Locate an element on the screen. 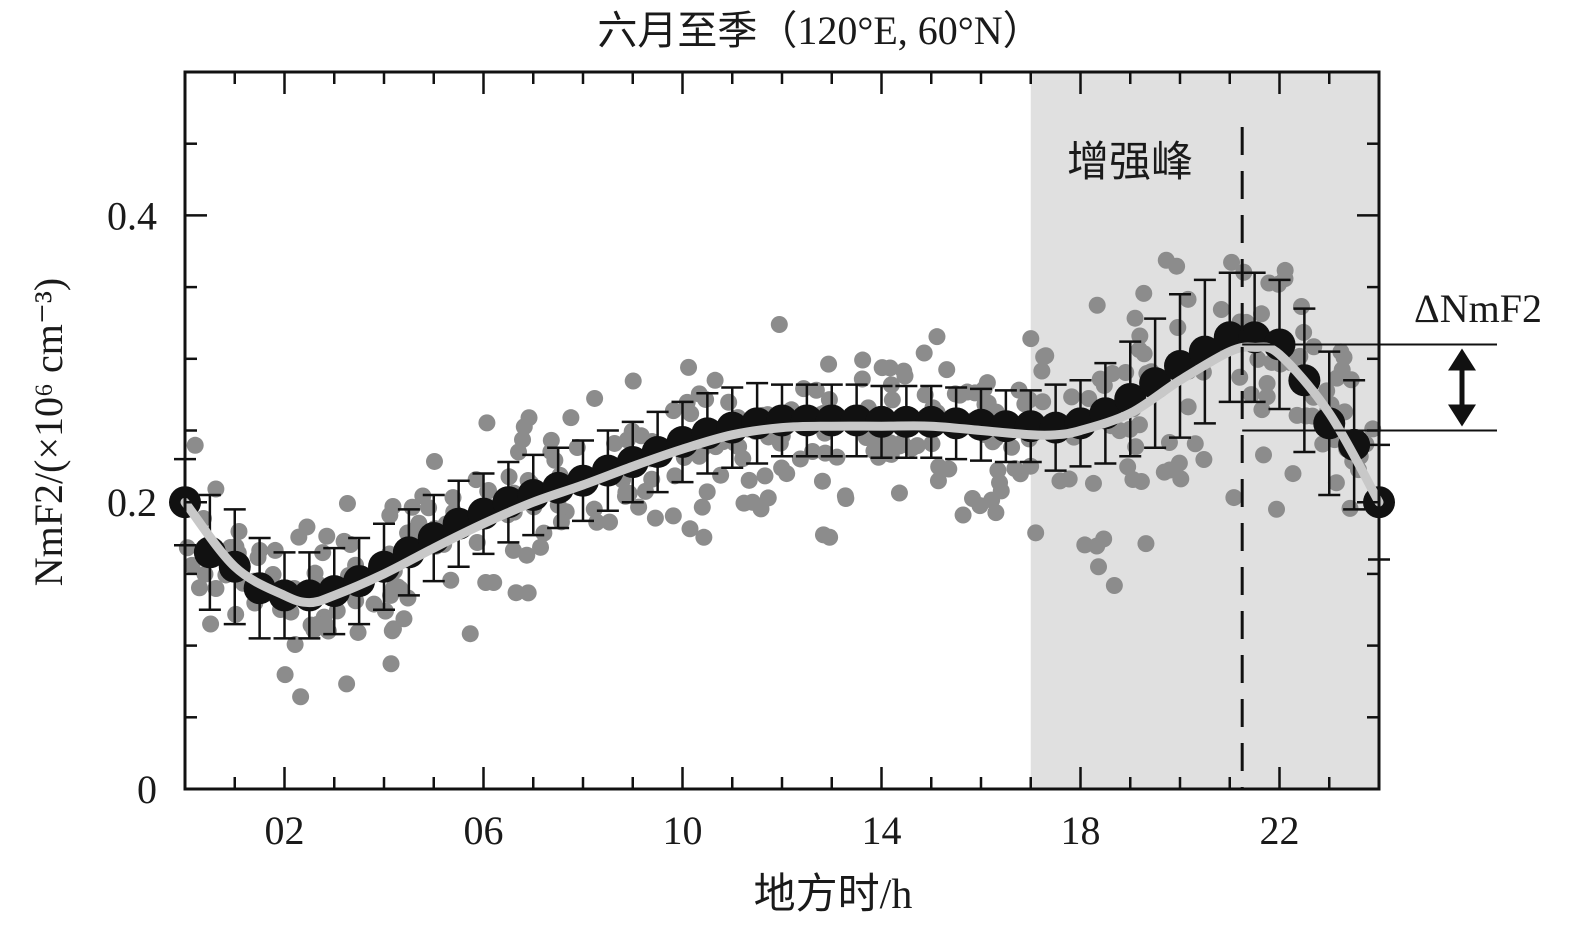 This screenshot has width=1575, height=933. enhancement-peak-label: 增强峰 is located at coordinates (1130, 163).